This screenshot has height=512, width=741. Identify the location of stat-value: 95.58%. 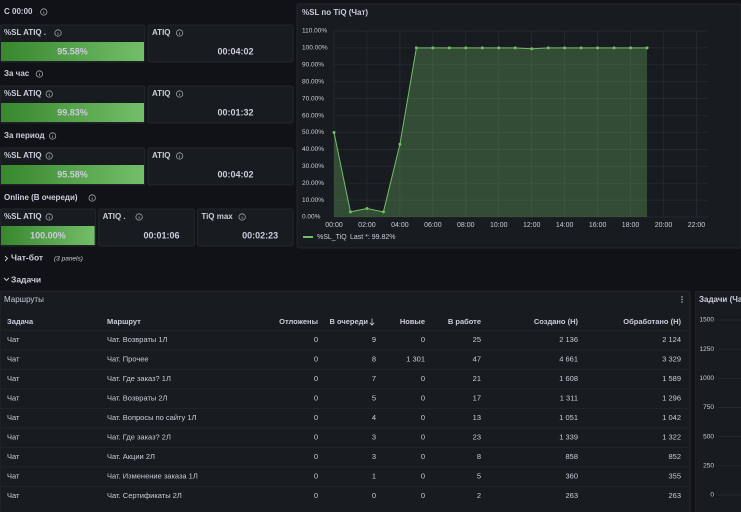
(72, 174).